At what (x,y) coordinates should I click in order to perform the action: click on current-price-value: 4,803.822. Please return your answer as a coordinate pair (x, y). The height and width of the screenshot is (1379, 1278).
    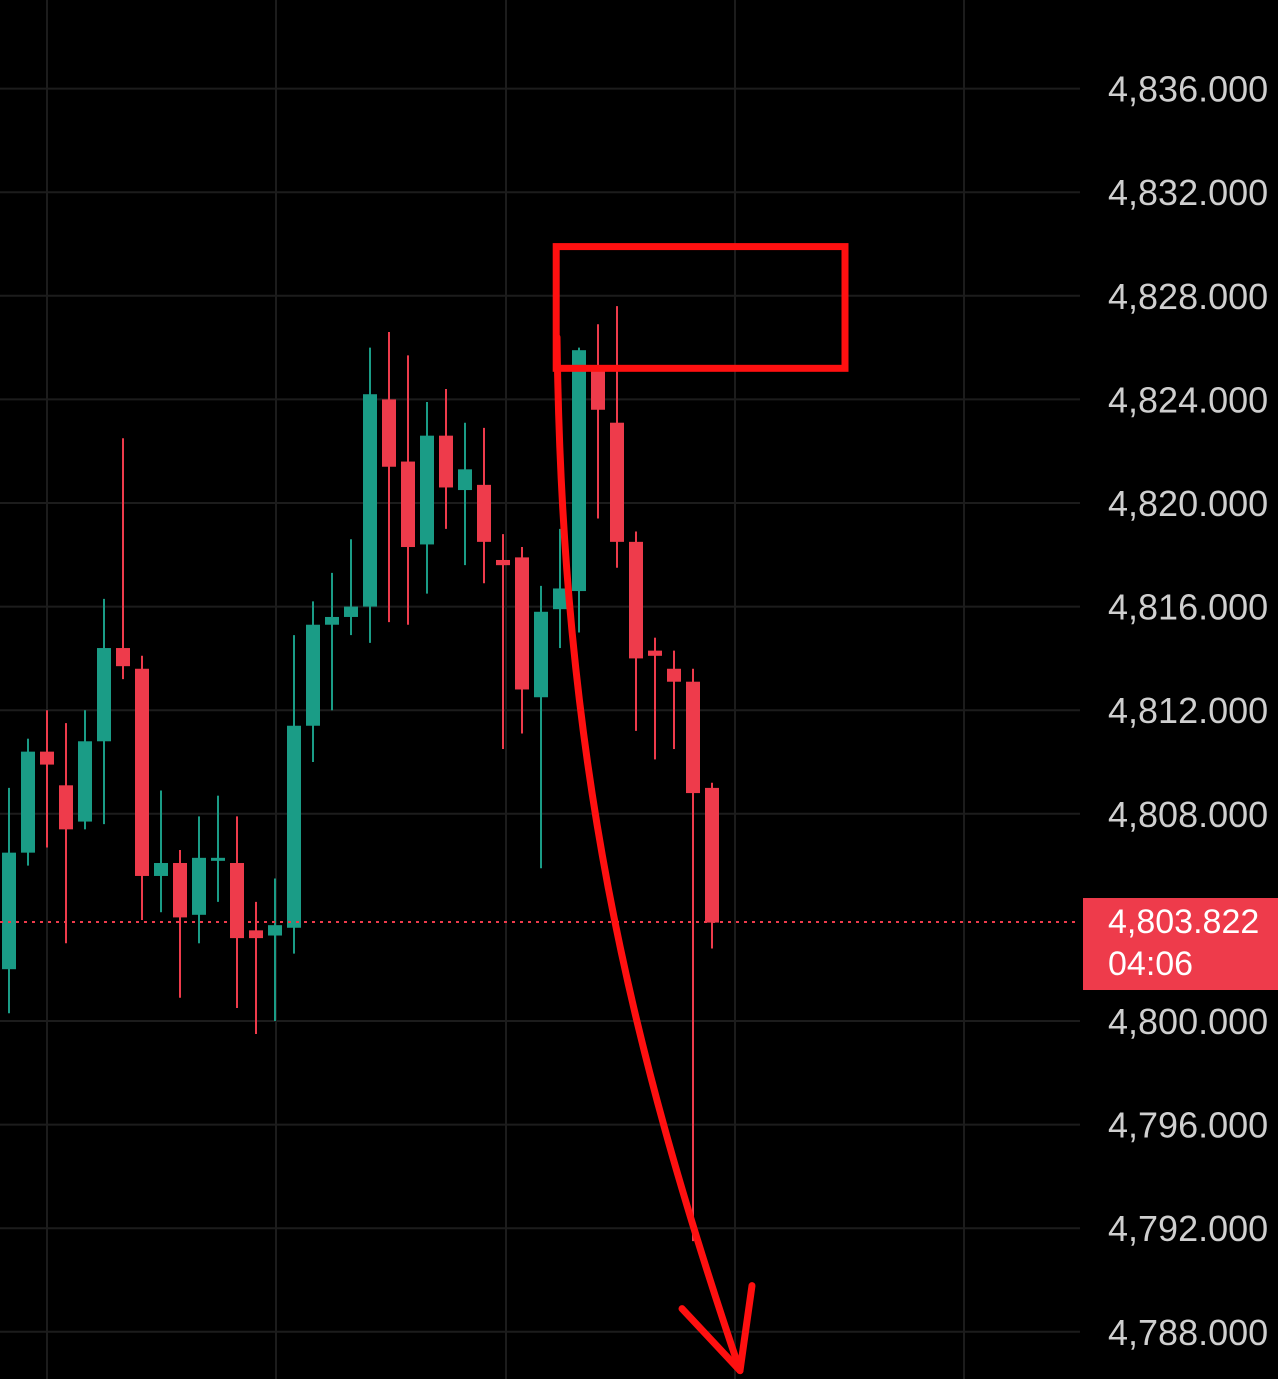
    Looking at the image, I should click on (1183, 922).